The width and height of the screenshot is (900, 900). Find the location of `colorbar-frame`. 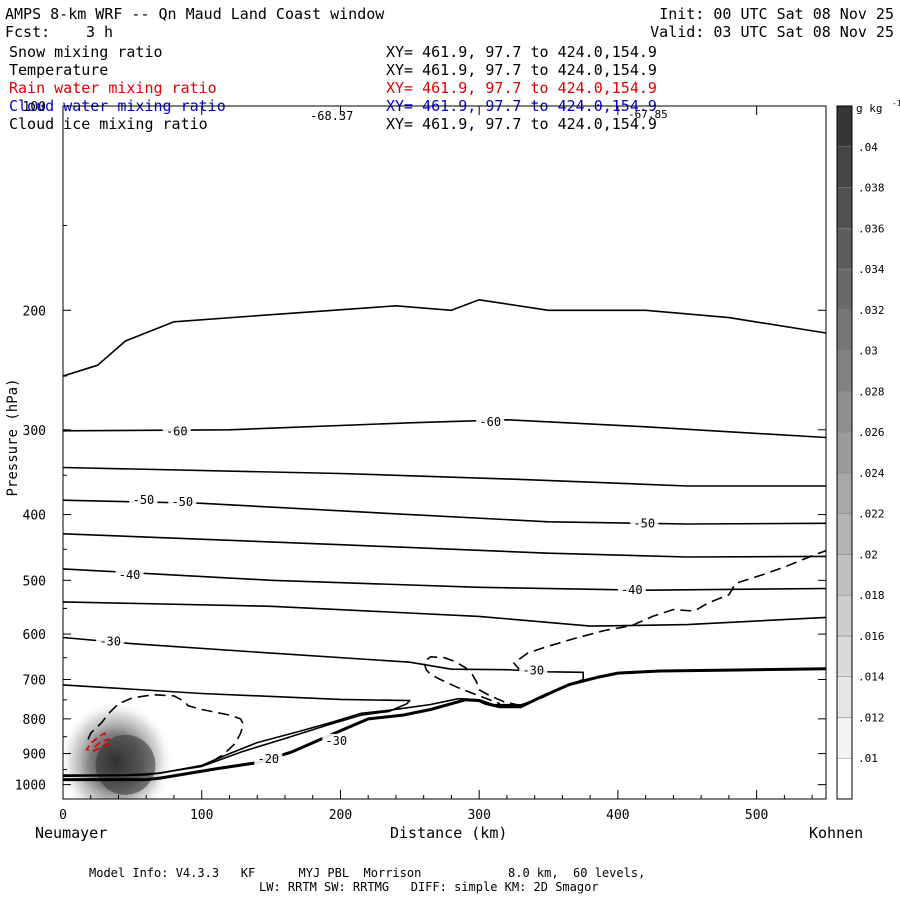

colorbar-frame is located at coordinates (844, 452).